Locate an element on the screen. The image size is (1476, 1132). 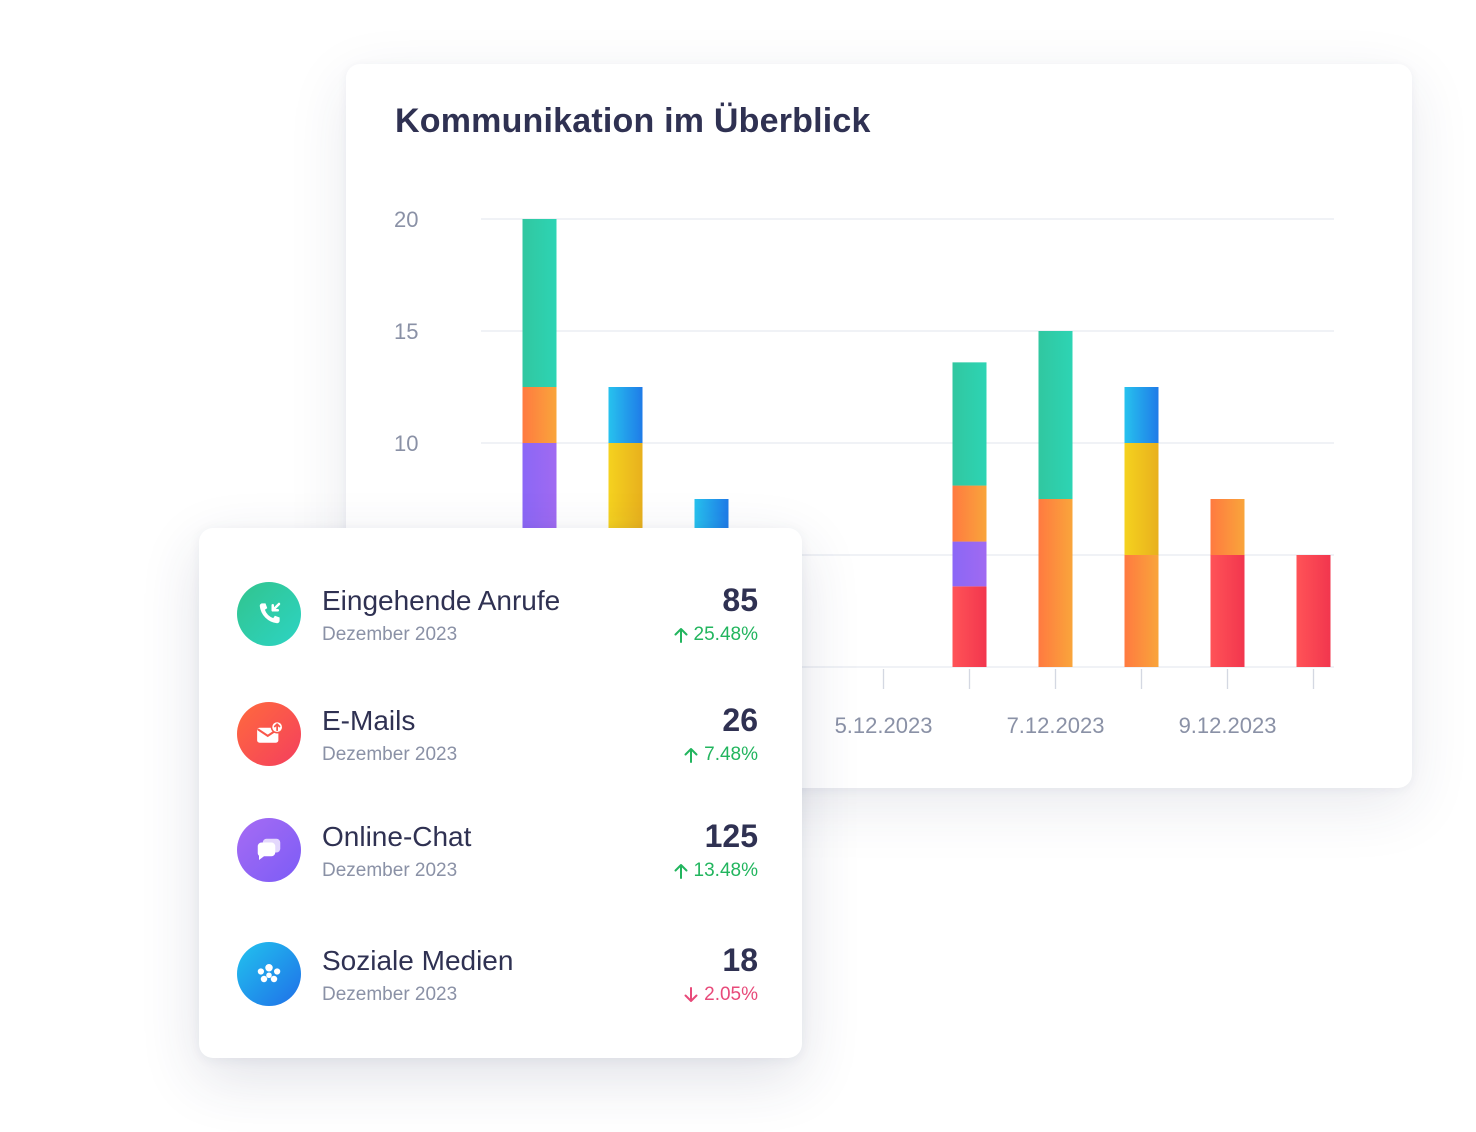
stat-change: 13.48% is located at coordinates (716, 871).